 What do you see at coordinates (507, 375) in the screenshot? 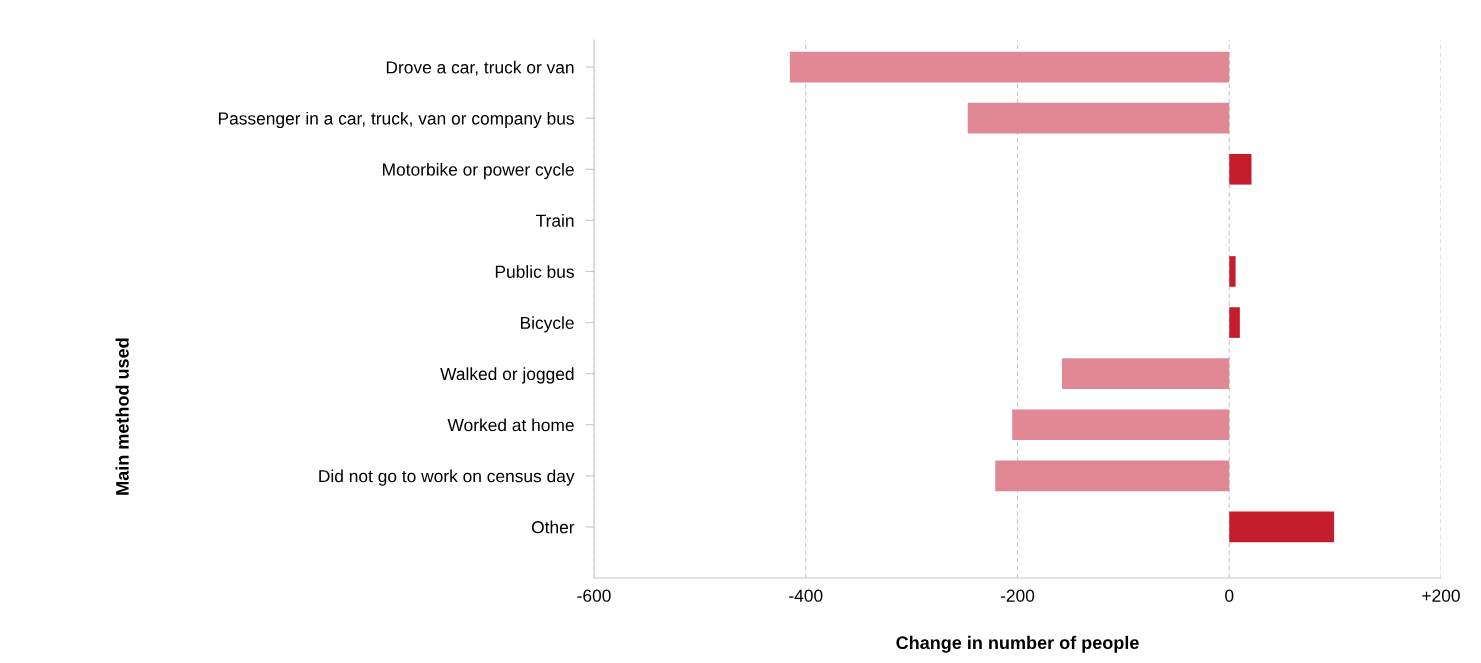
I see `y-tick-label: Walked or jogged` at bounding box center [507, 375].